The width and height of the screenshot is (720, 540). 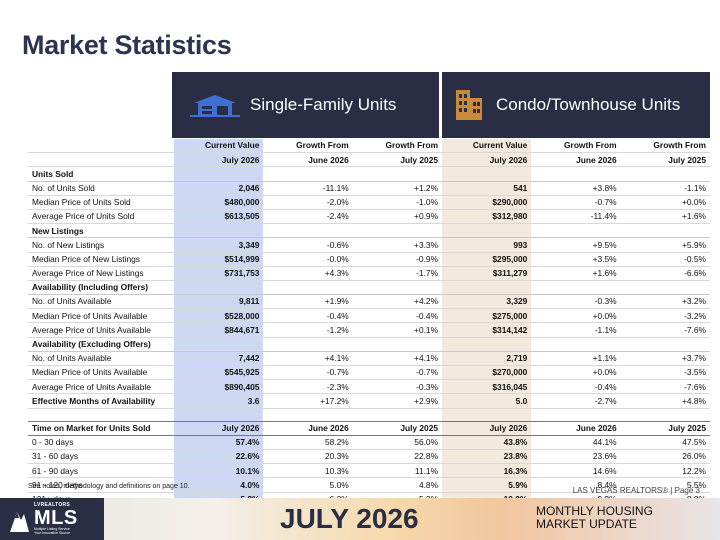 What do you see at coordinates (308, 387) in the screenshot?
I see `metric-value: -2.3%` at bounding box center [308, 387].